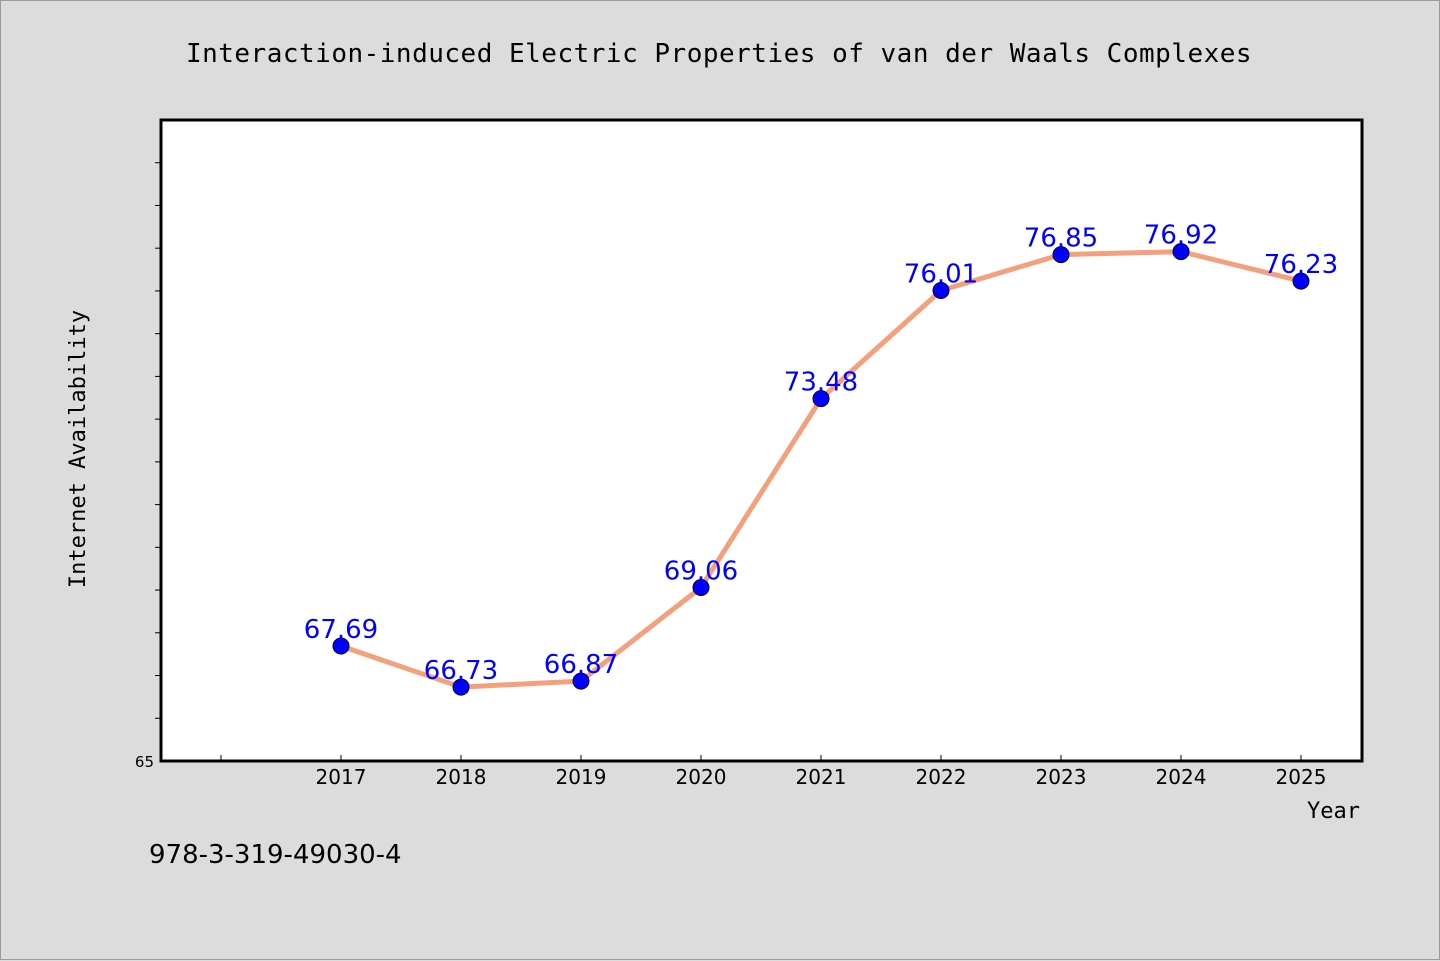  Describe the element at coordinates (701, 572) in the screenshot. I see `data-label: 69.06` at that location.